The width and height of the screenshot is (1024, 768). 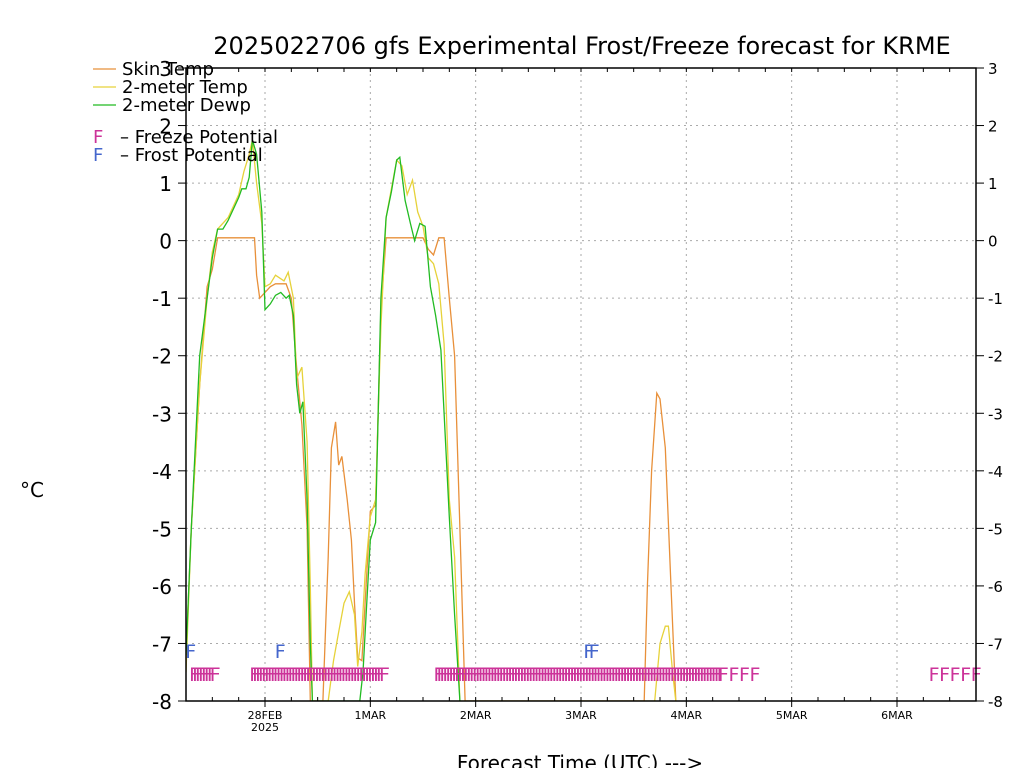 What do you see at coordinates (191, 155) in the screenshot?
I see `legend-marker-label: – Frost Potential` at bounding box center [191, 155].